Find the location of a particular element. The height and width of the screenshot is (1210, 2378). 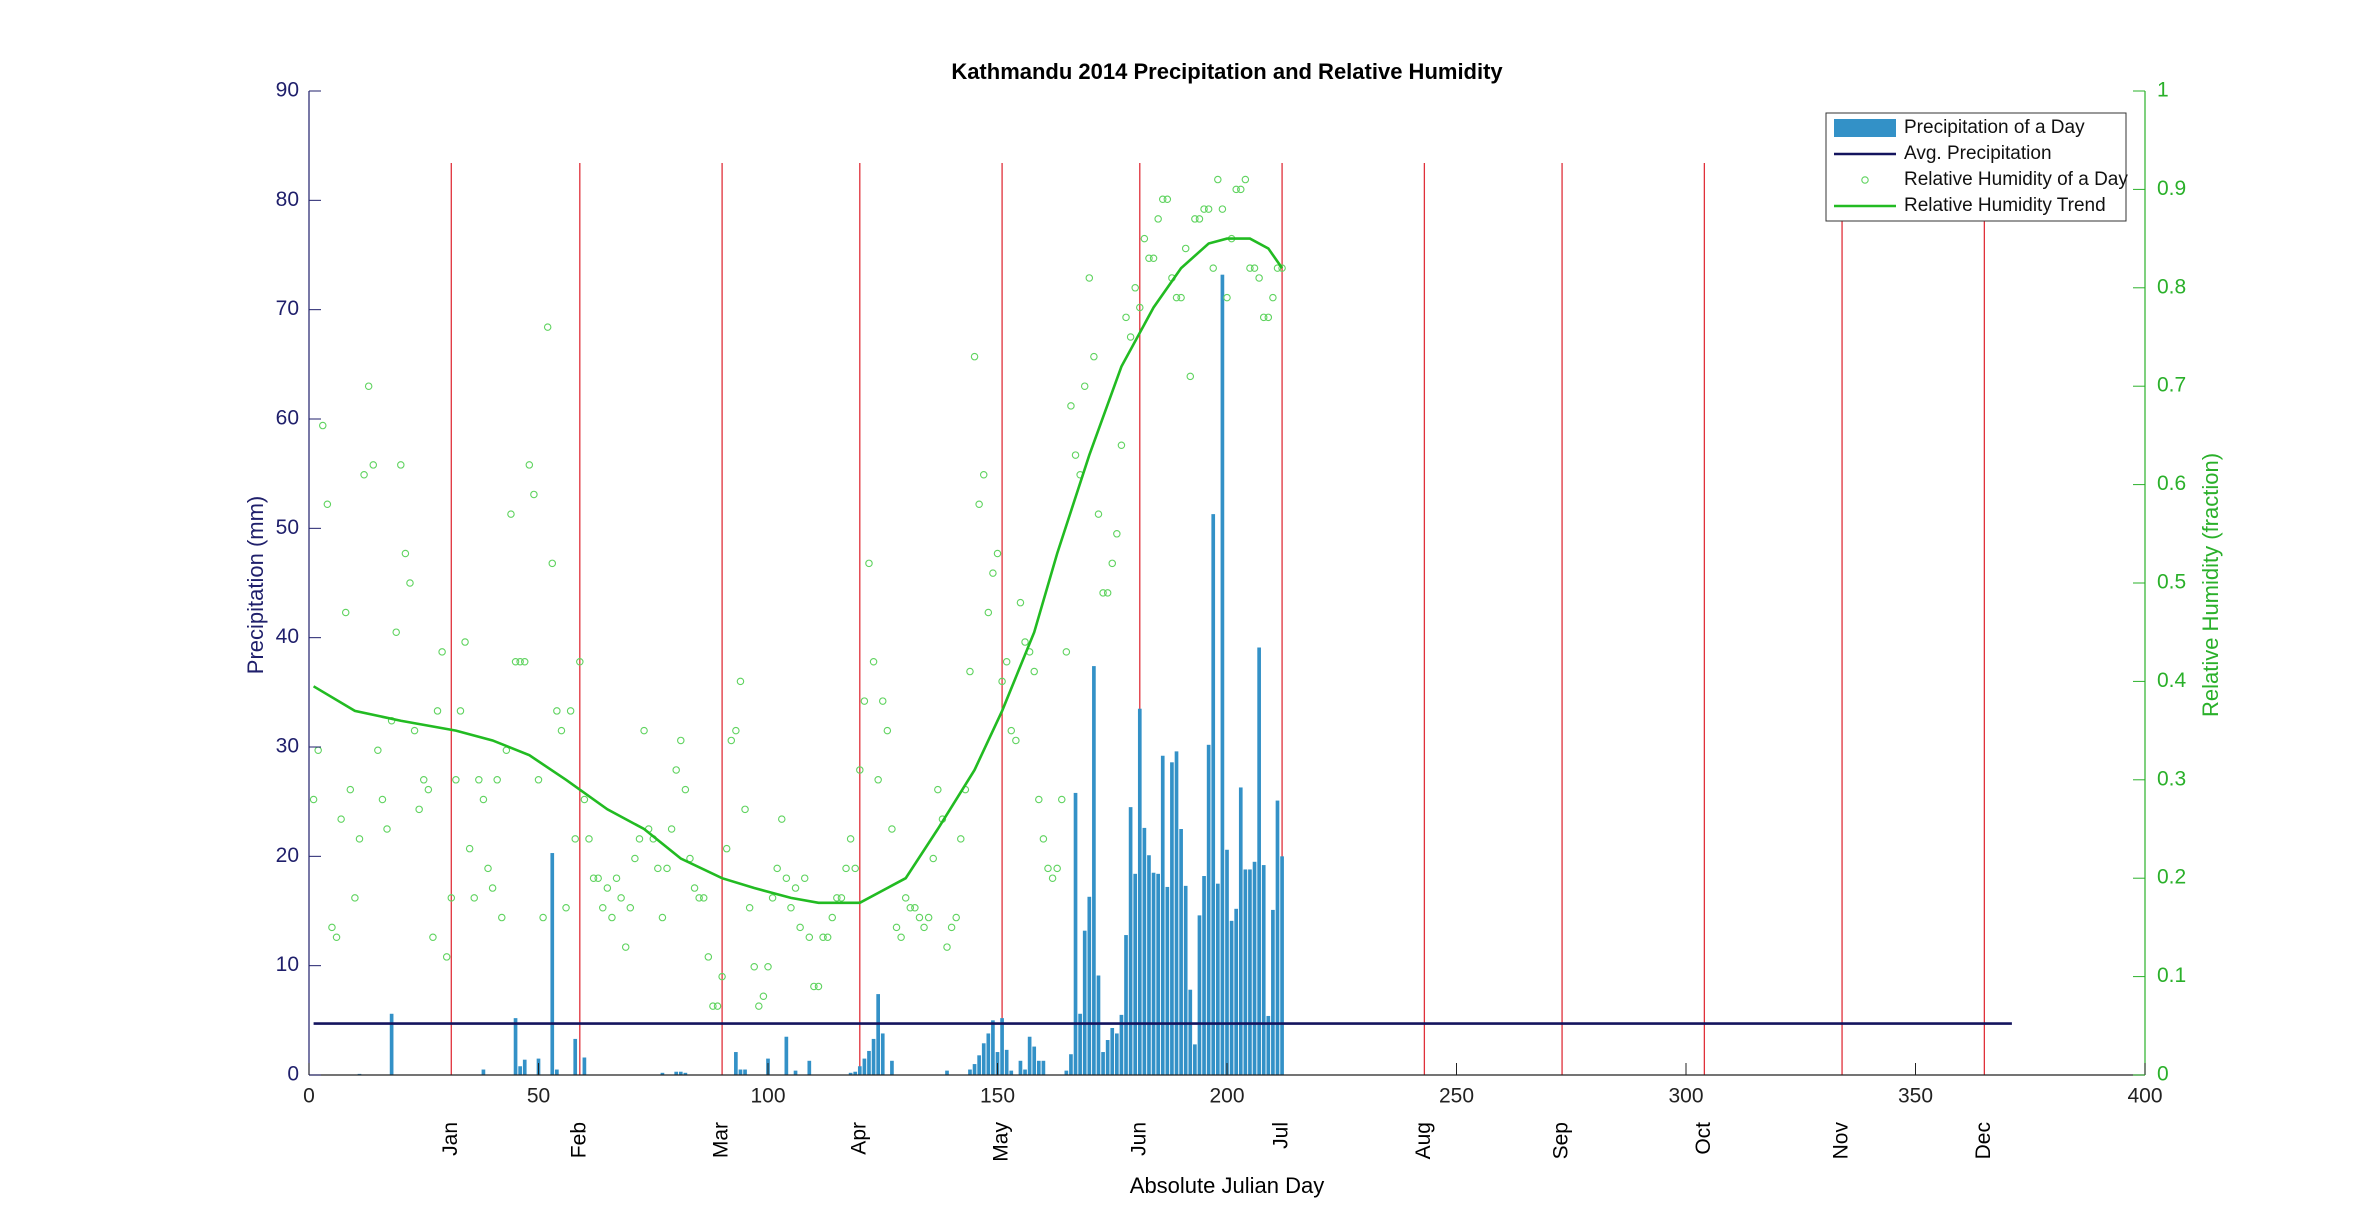

y2-tick-label: 0.8 is located at coordinates (2171, 286).